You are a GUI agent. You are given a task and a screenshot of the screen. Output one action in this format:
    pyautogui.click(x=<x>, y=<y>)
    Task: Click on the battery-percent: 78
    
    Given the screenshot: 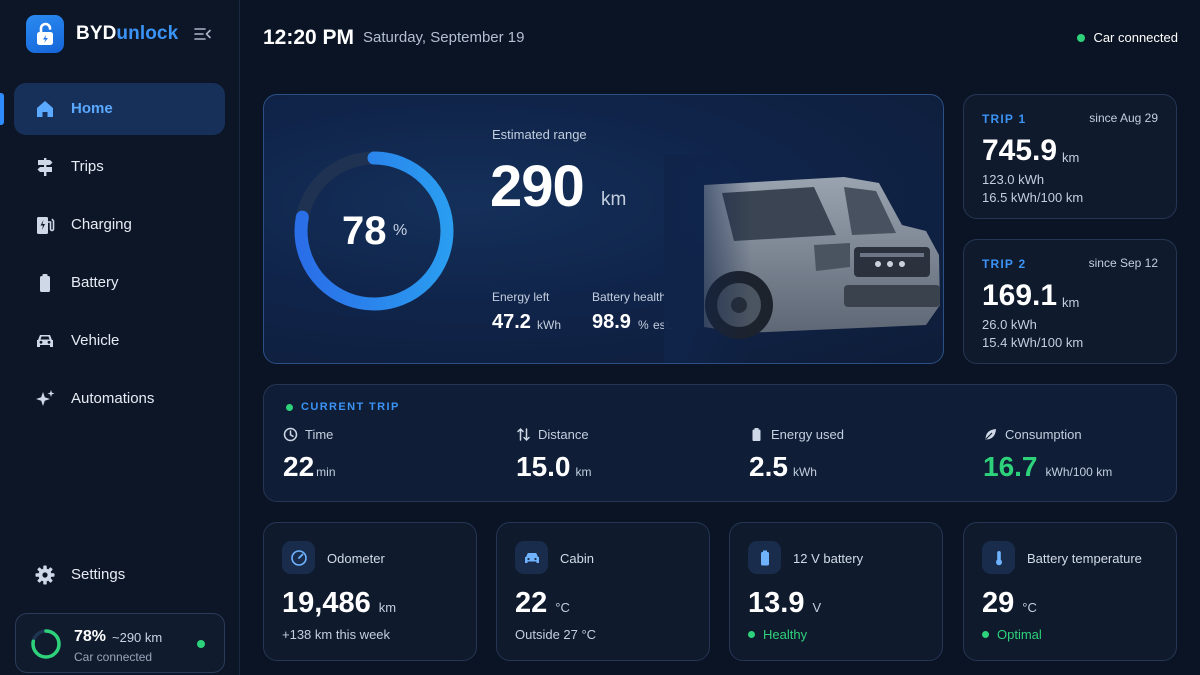 What is the action you would take?
    pyautogui.click(x=364, y=231)
    